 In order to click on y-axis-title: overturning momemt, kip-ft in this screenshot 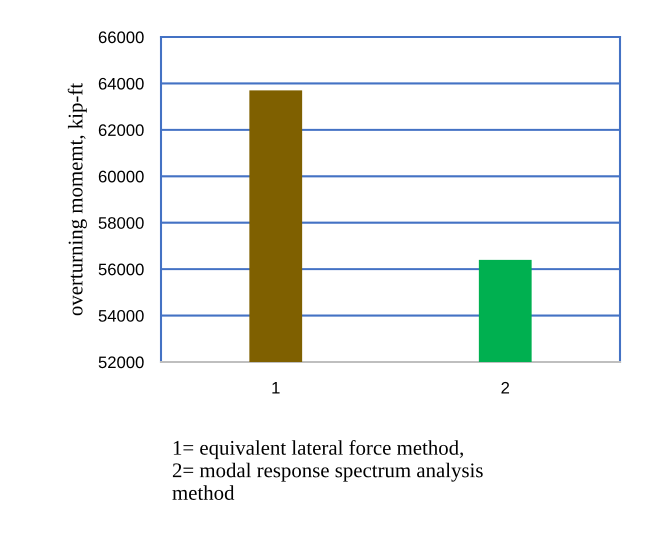, I will do `click(77, 199)`.